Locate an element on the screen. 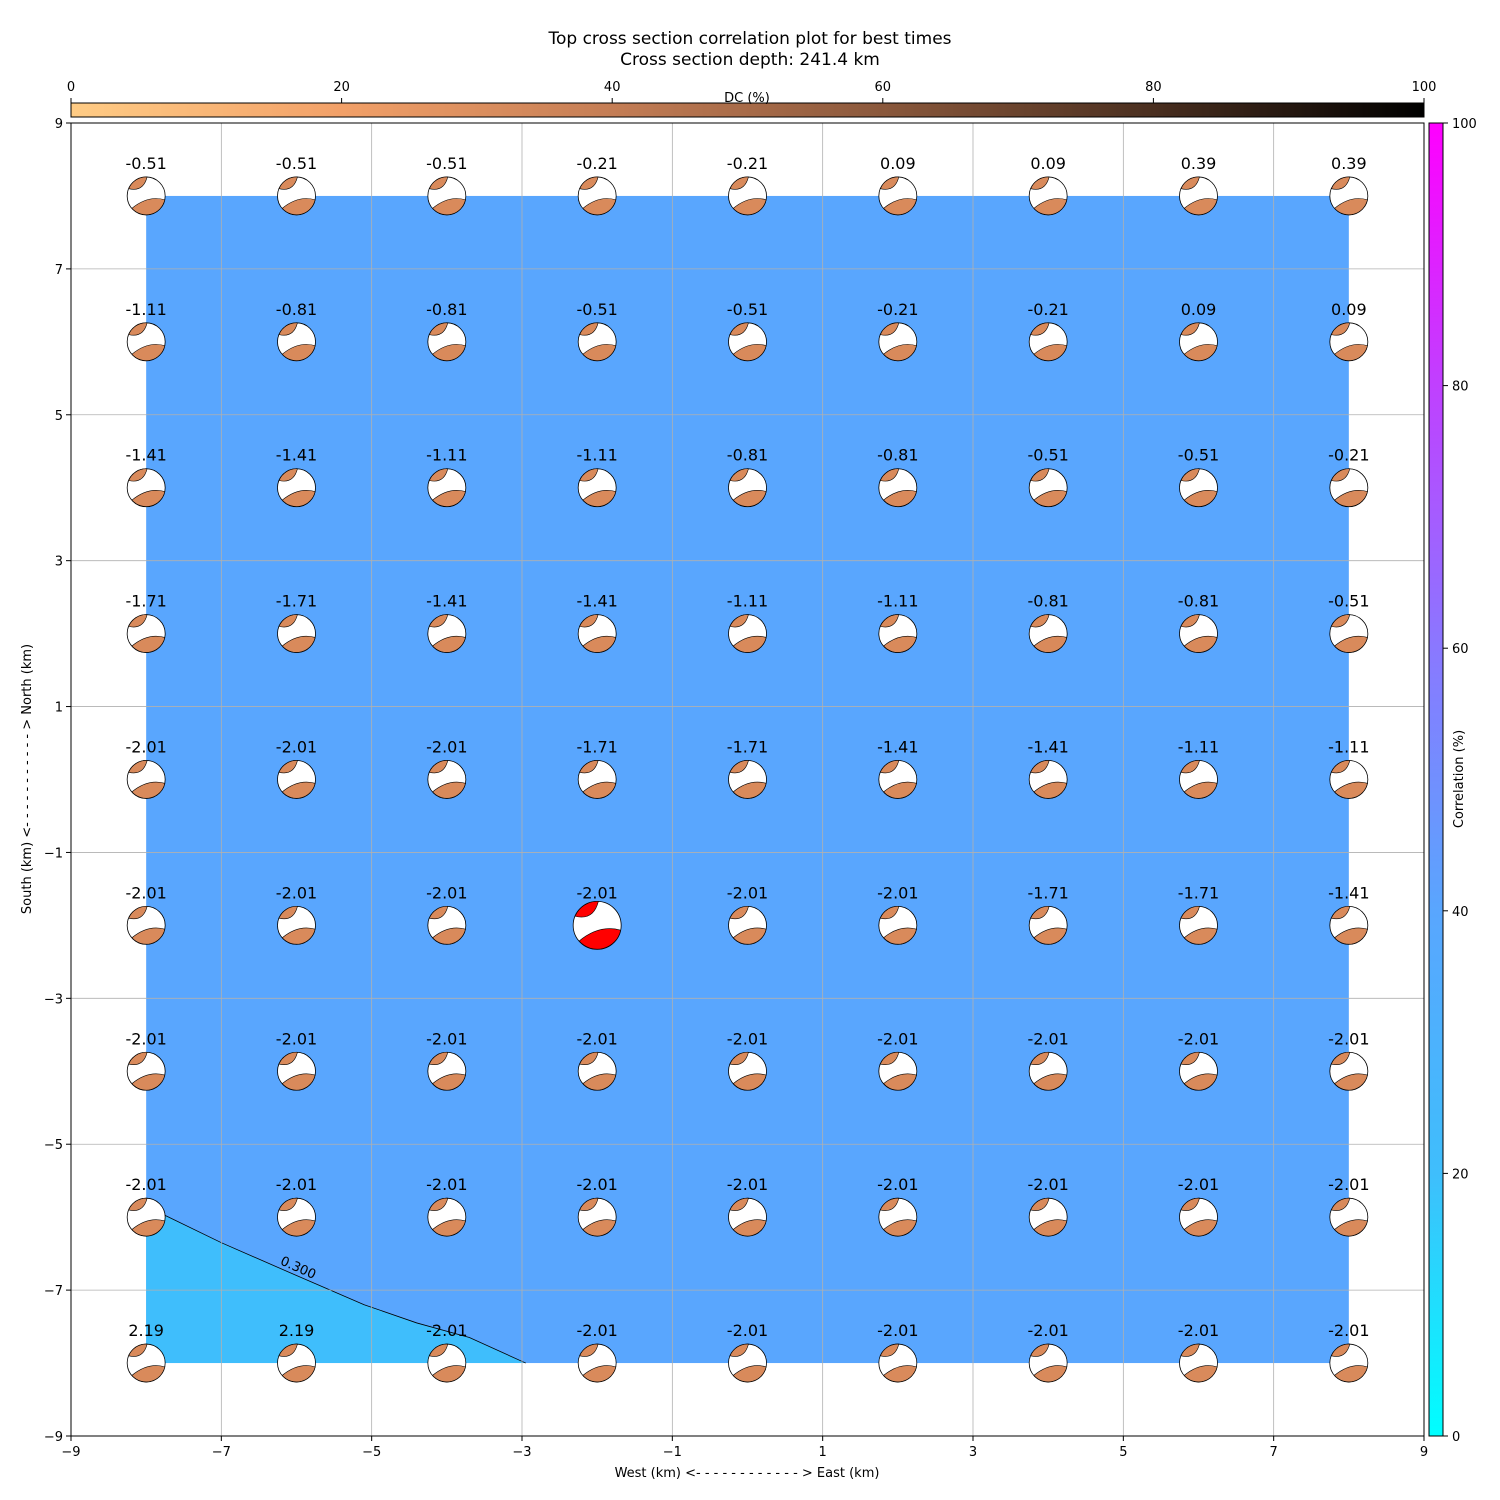 This screenshot has height=1500, width=1500. dc-tick-label: 80 is located at coordinates (1153, 87).